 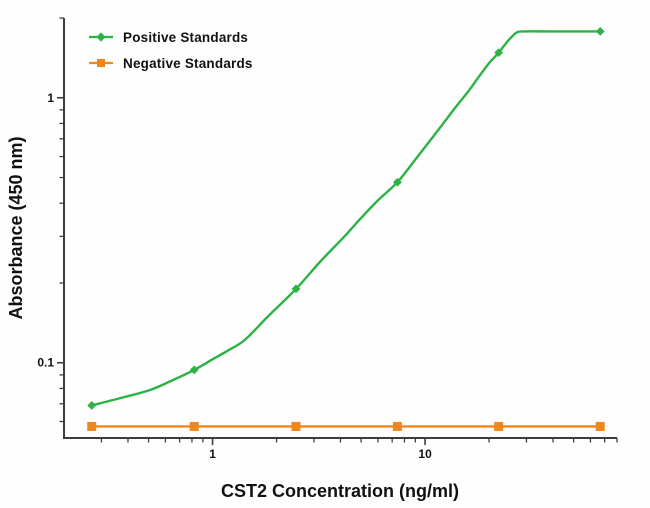 What do you see at coordinates (186, 37) in the screenshot?
I see `legend-label: Positive Standards` at bounding box center [186, 37].